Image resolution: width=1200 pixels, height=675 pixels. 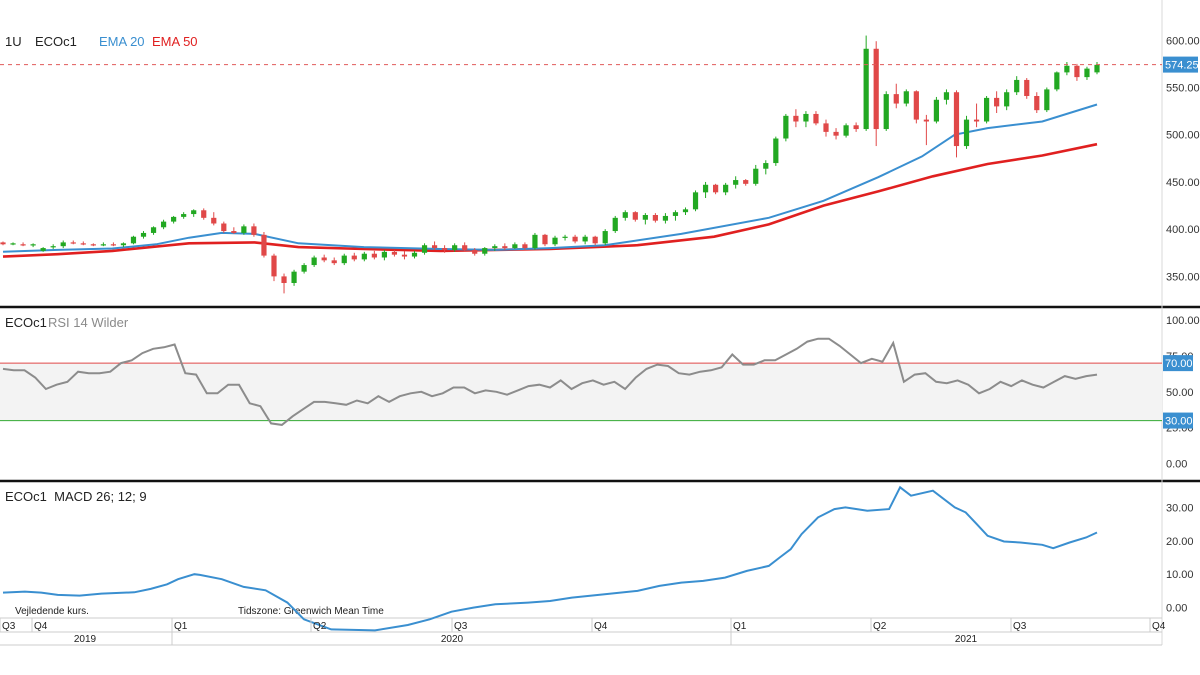 I want to click on rsi-line, so click(x=550, y=381).